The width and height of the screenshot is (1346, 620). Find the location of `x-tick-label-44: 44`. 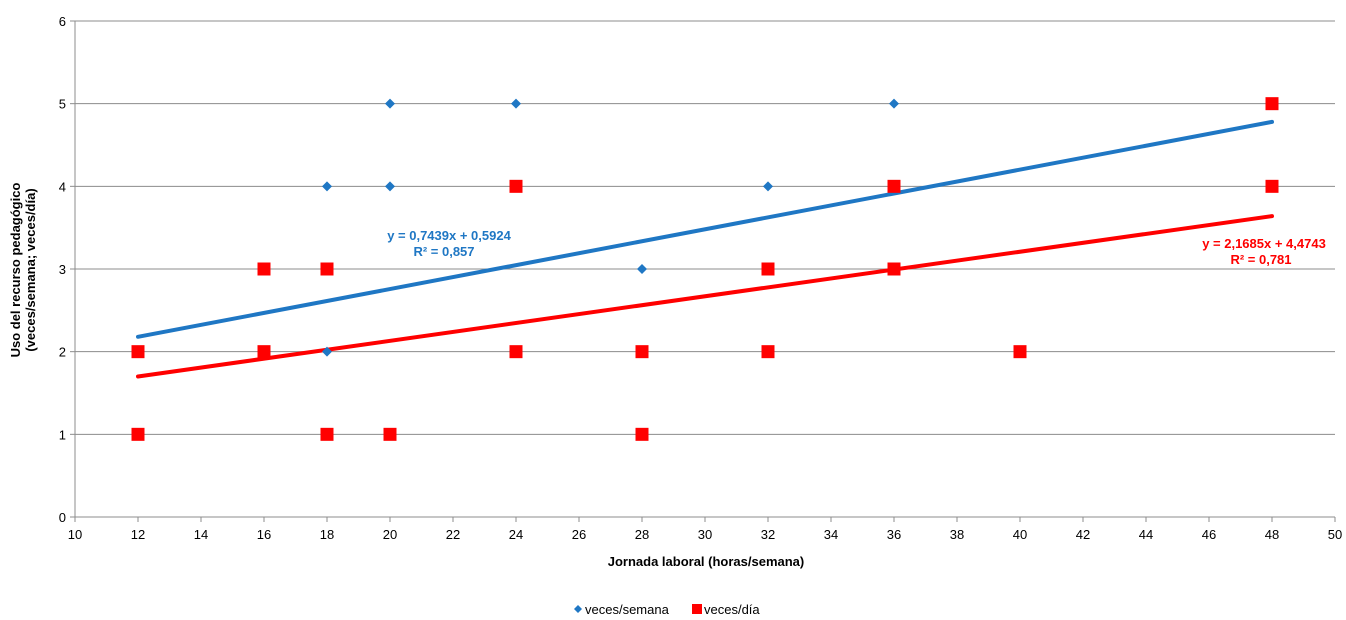

x-tick-label-44: 44 is located at coordinates (1146, 534).